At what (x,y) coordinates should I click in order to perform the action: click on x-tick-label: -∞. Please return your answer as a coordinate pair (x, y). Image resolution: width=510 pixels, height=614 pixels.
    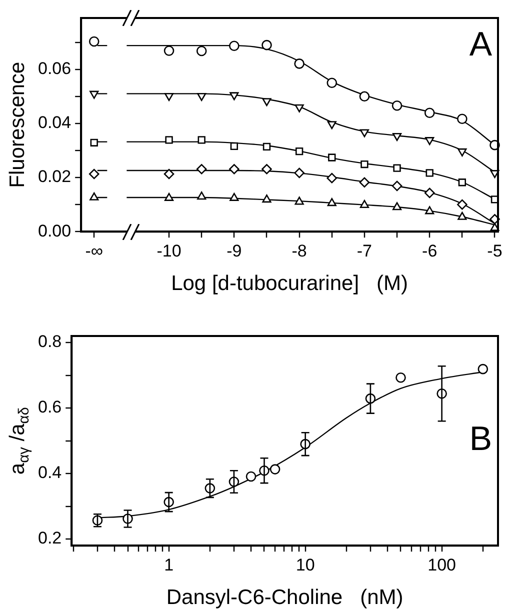
    Looking at the image, I should click on (94, 250).